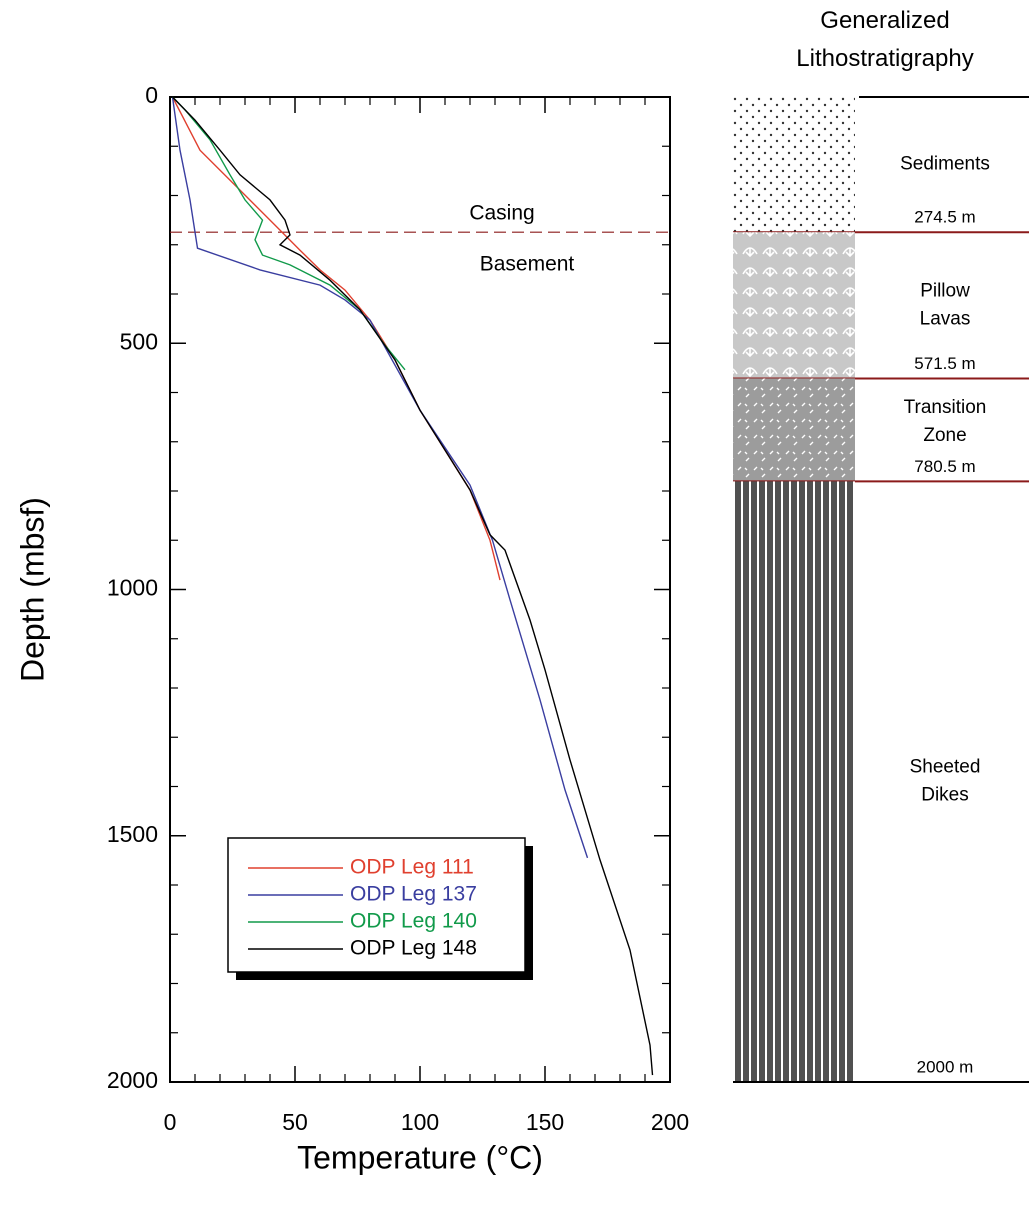 This screenshot has width=1029, height=1214. What do you see at coordinates (945, 795) in the screenshot?
I see `name-line: Dikes` at bounding box center [945, 795].